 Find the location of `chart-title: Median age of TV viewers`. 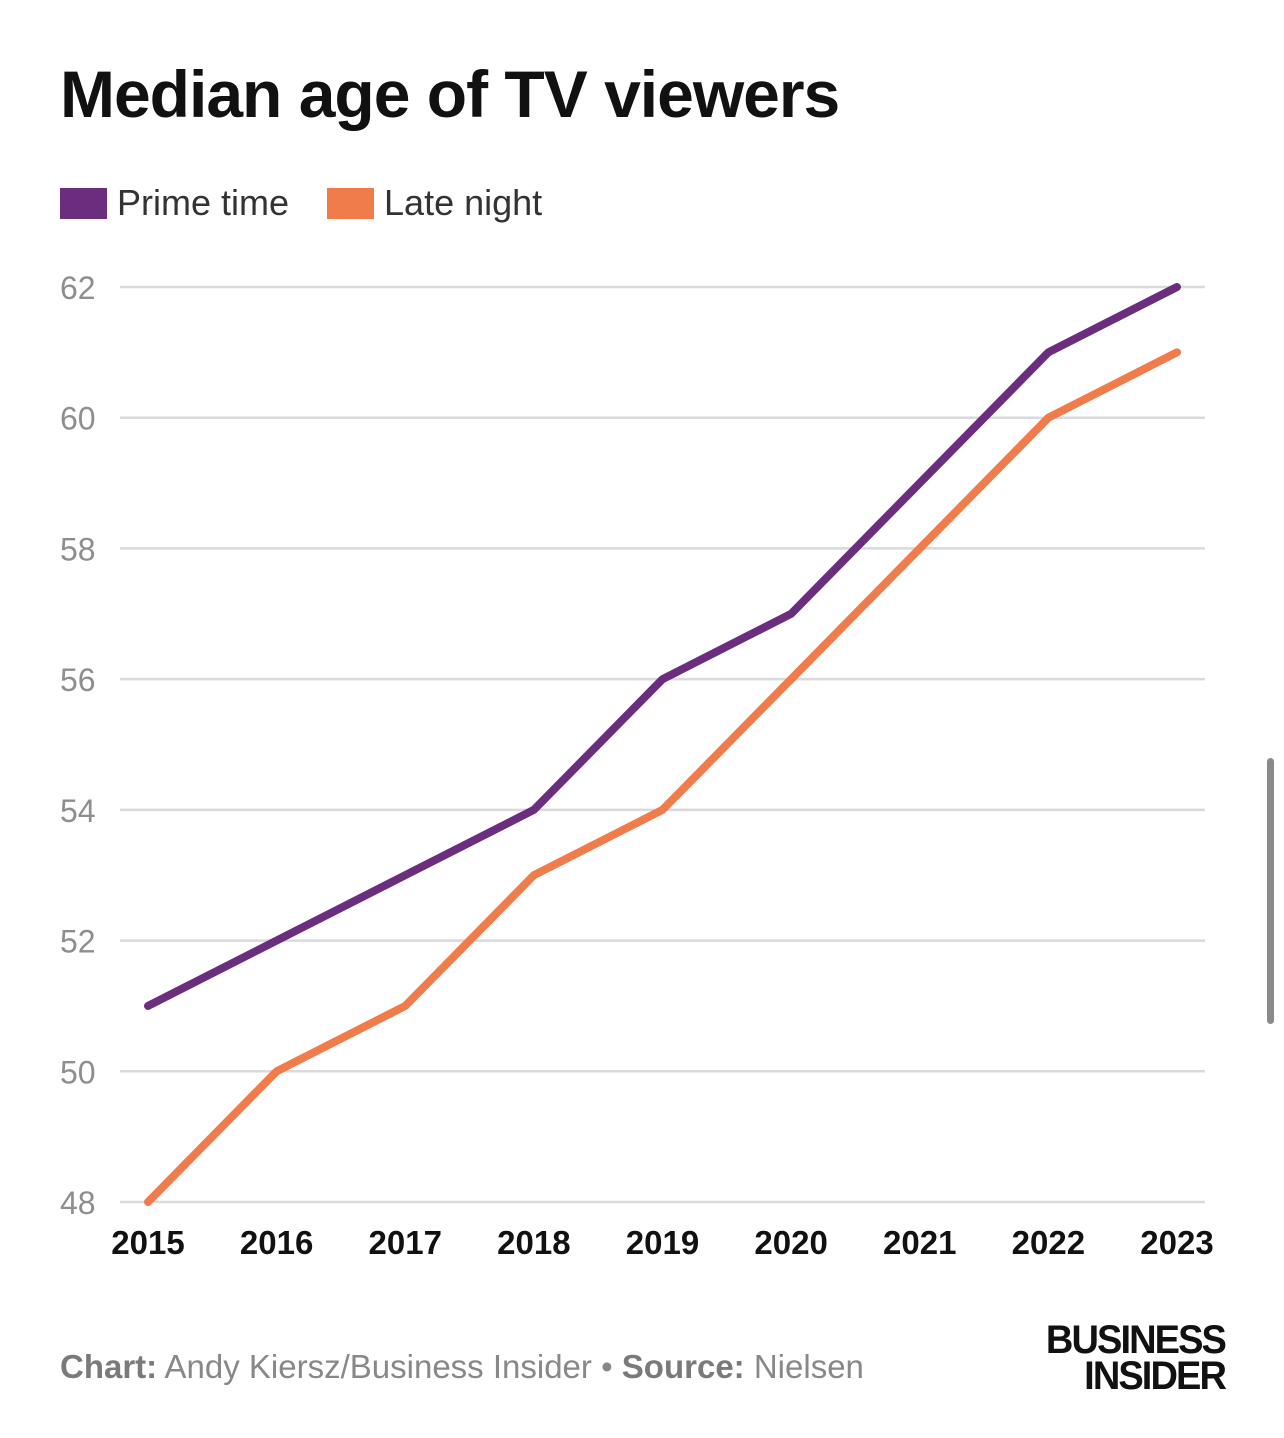

chart-title: Median age of TV viewers is located at coordinates (450, 94).